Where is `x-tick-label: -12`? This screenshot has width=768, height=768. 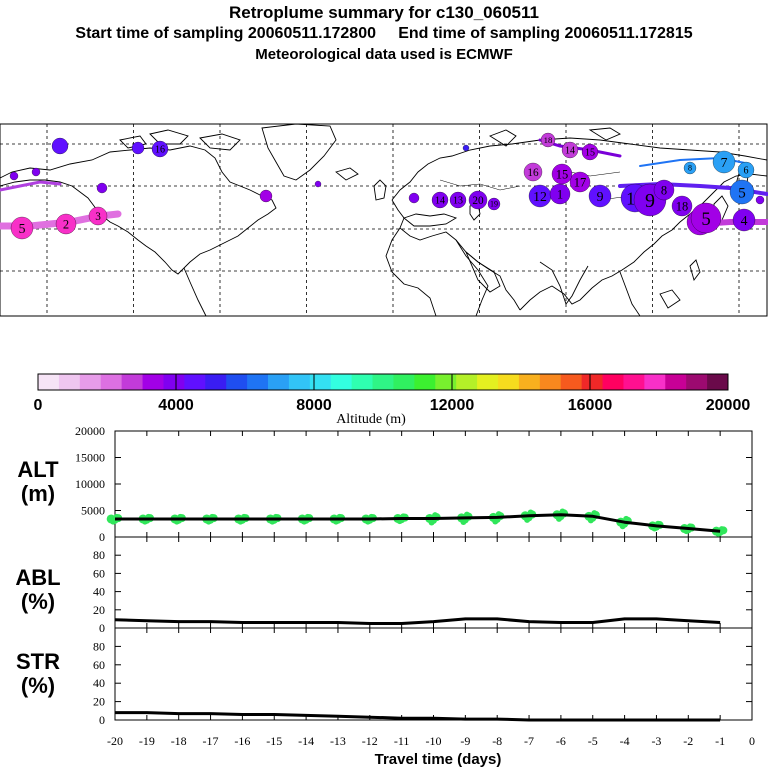 x-tick-label: -12 is located at coordinates (370, 741).